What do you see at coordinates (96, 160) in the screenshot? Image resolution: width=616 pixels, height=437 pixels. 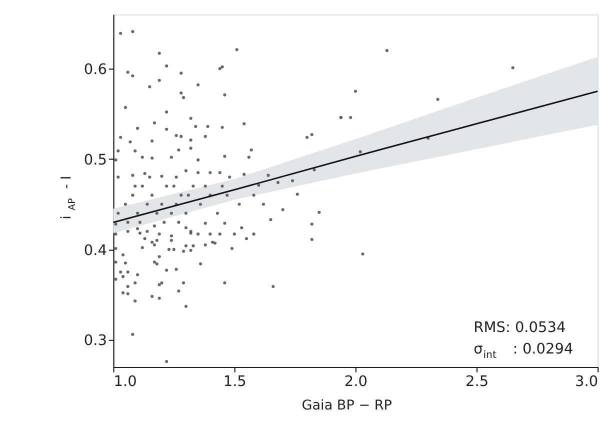 I see `y-tick-label: 0.5` at bounding box center [96, 160].